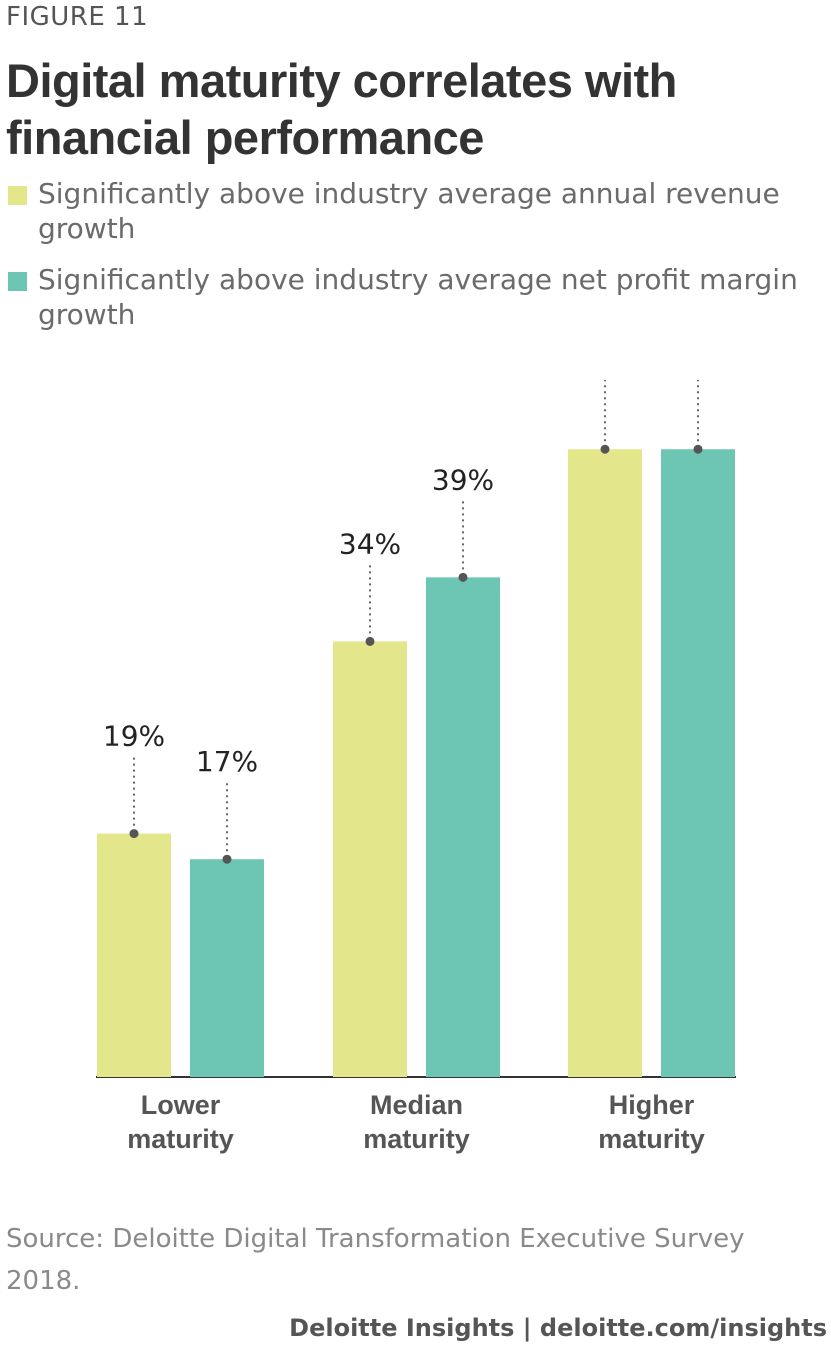 This screenshot has height=1350, width=831. Describe the element at coordinates (651, 1139) in the screenshot. I see `category-label-3-line-2: maturity` at that location.